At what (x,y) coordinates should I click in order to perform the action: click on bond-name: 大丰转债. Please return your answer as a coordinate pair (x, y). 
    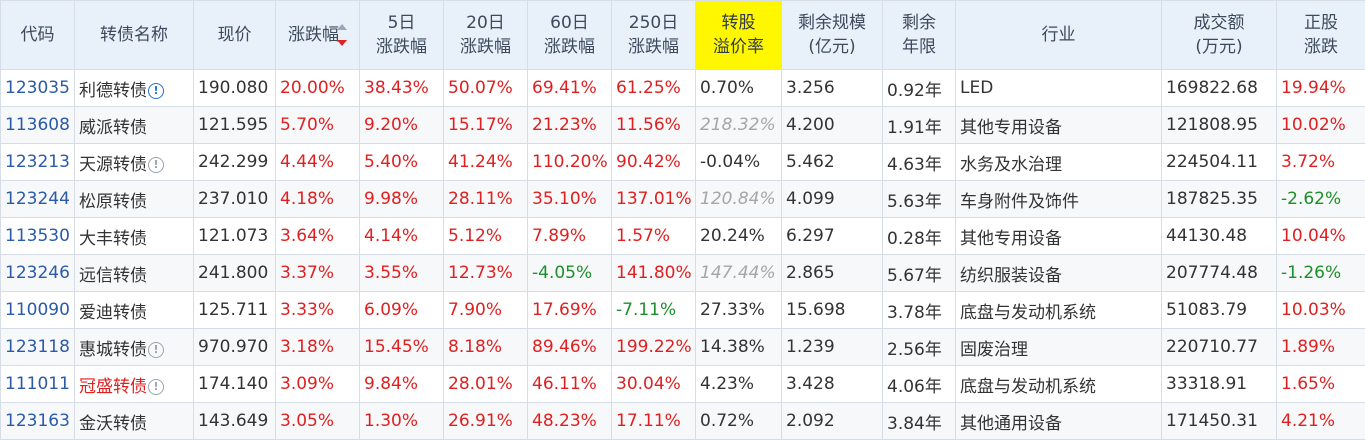
    Looking at the image, I should click on (113, 238).